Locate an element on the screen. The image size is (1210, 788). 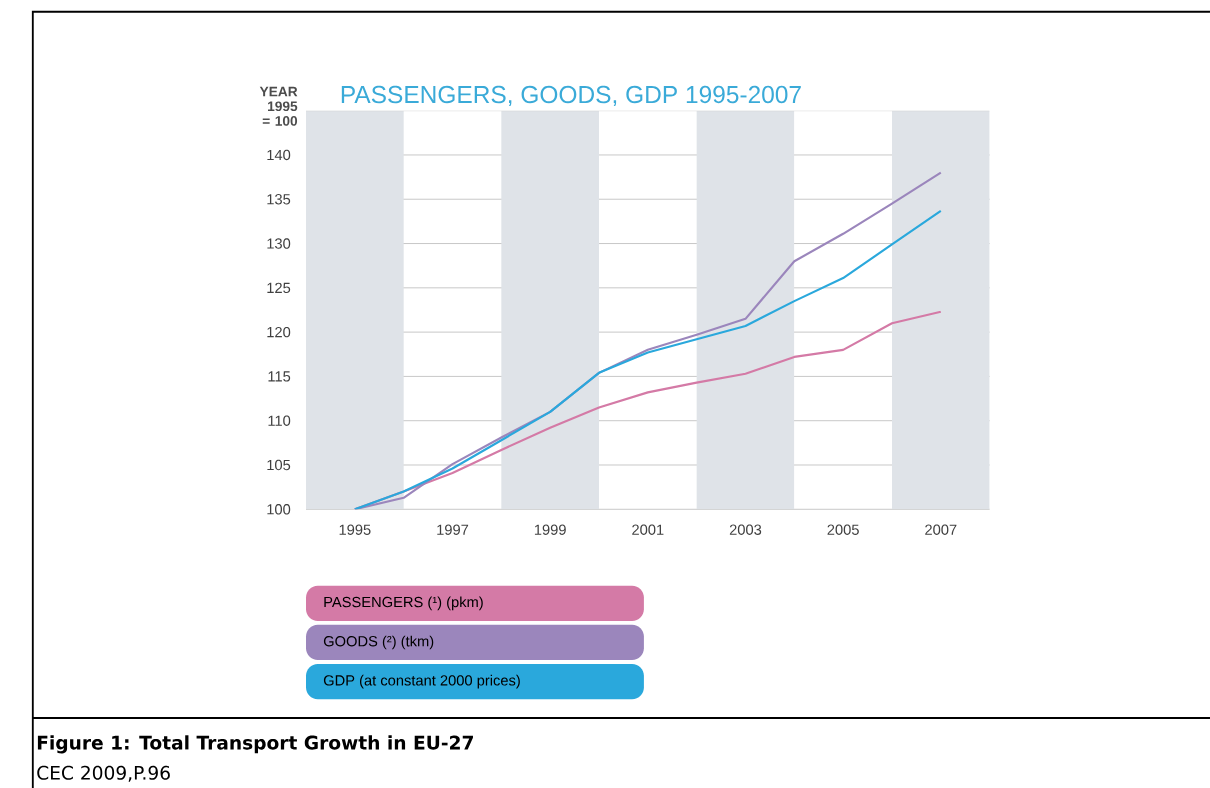
y-tick-label: 140 is located at coordinates (279, 154).